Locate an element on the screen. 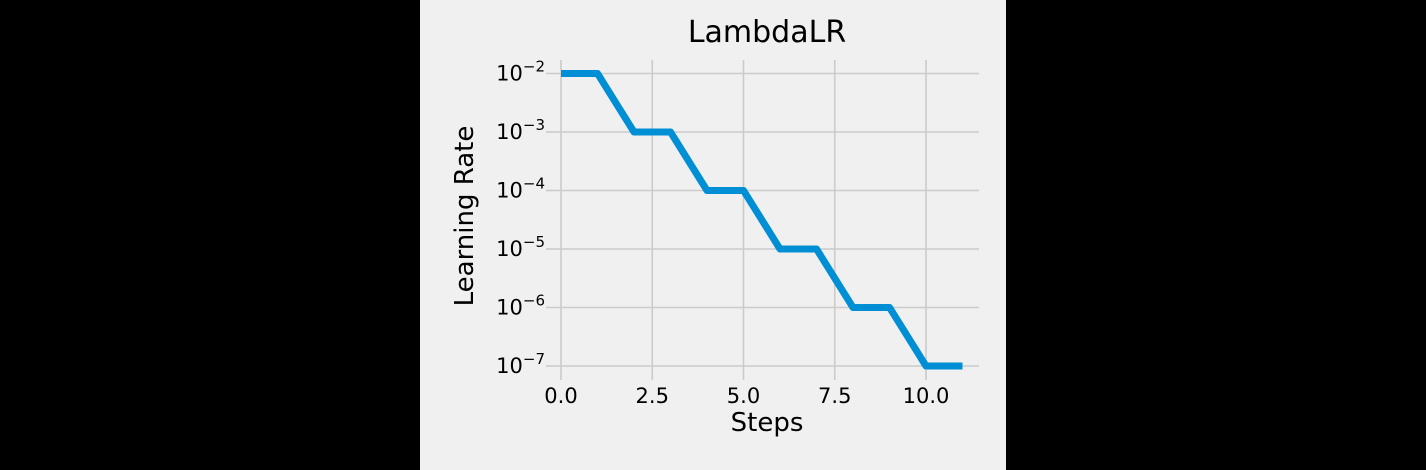 The image size is (1426, 470). y-tick-label: 10⁻² is located at coordinates (520, 72).